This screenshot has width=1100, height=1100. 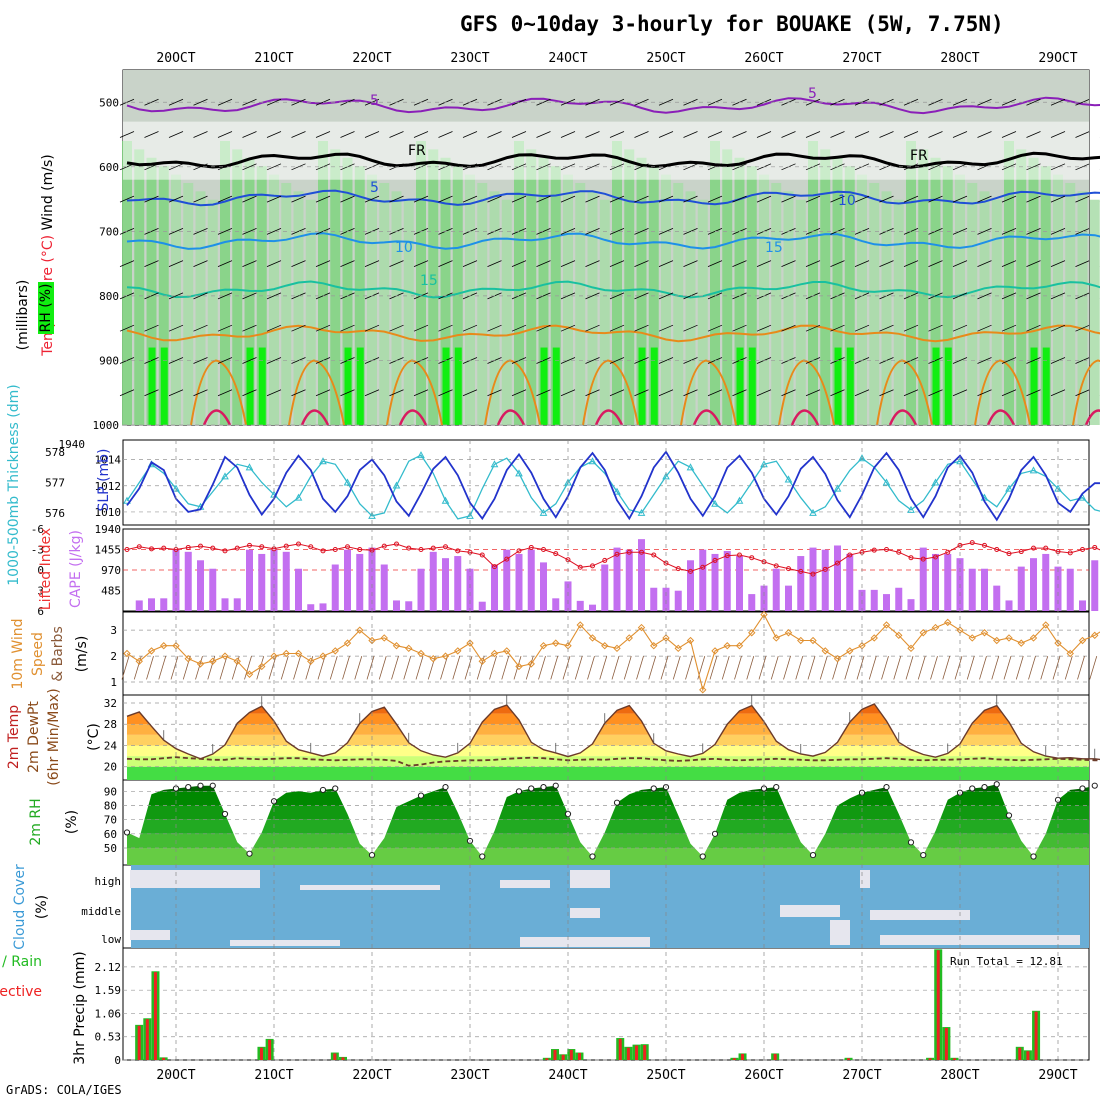 What do you see at coordinates (113, 656) in the screenshot?
I see `wind-tick-2: 2` at bounding box center [113, 656].